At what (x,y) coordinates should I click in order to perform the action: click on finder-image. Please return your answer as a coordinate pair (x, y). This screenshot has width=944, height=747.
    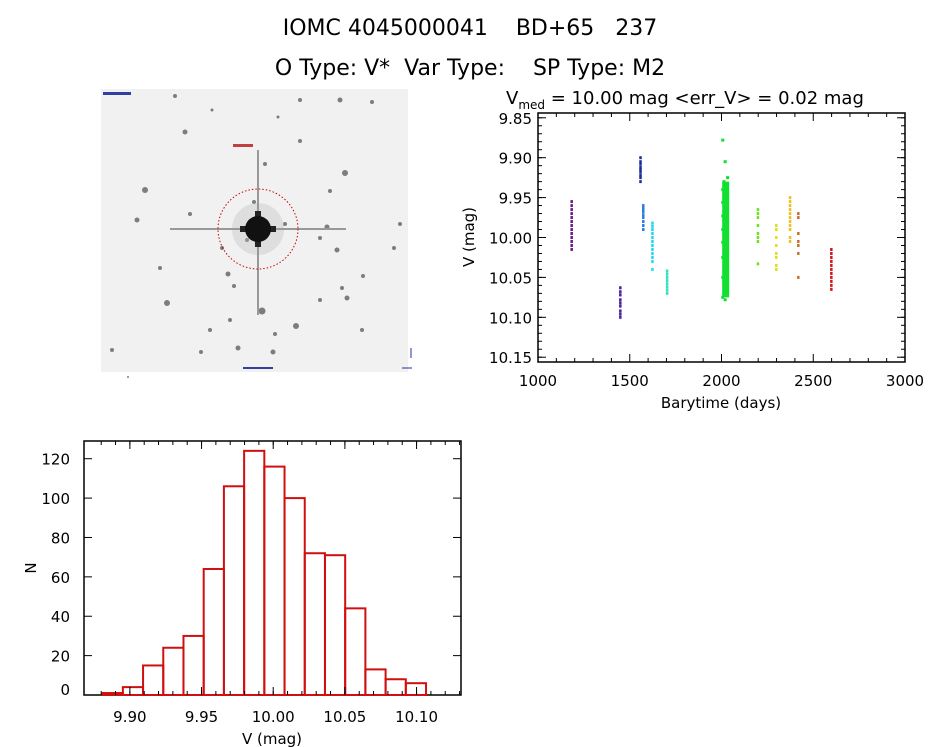
    Looking at the image, I should click on (256, 233).